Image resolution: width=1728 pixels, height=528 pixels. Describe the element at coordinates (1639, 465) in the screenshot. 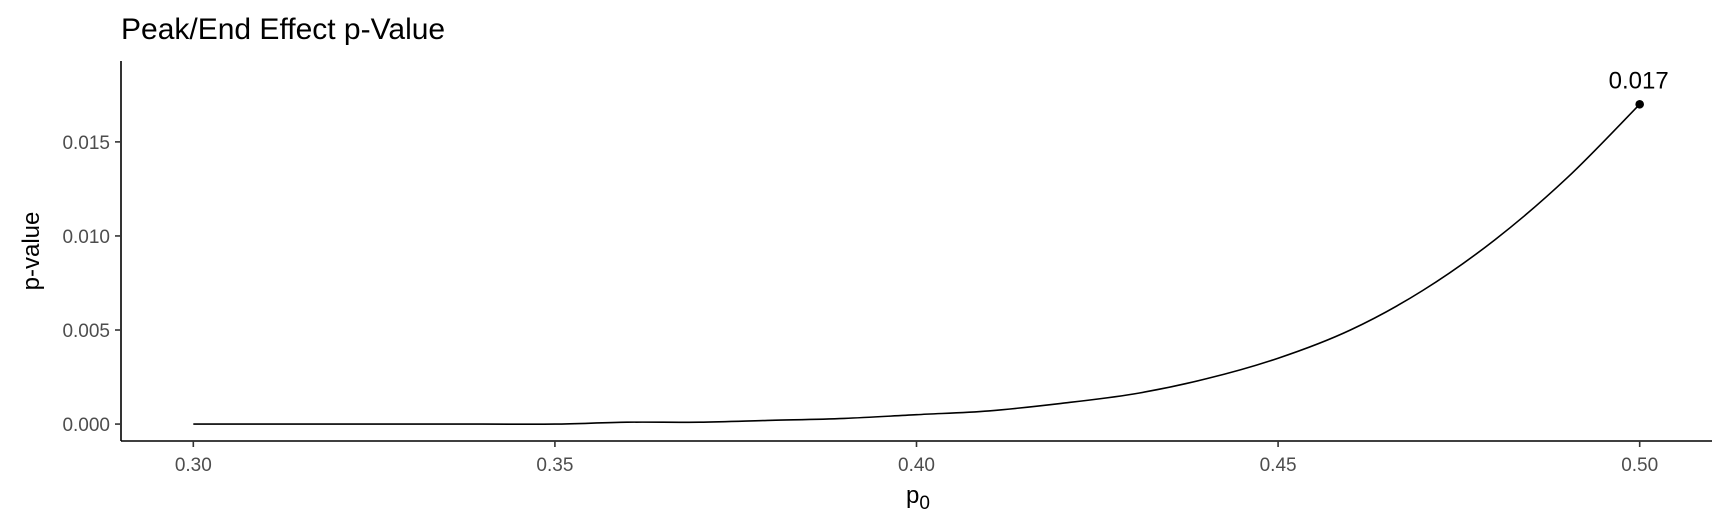

I see `x-tick-label: 0.50` at that location.